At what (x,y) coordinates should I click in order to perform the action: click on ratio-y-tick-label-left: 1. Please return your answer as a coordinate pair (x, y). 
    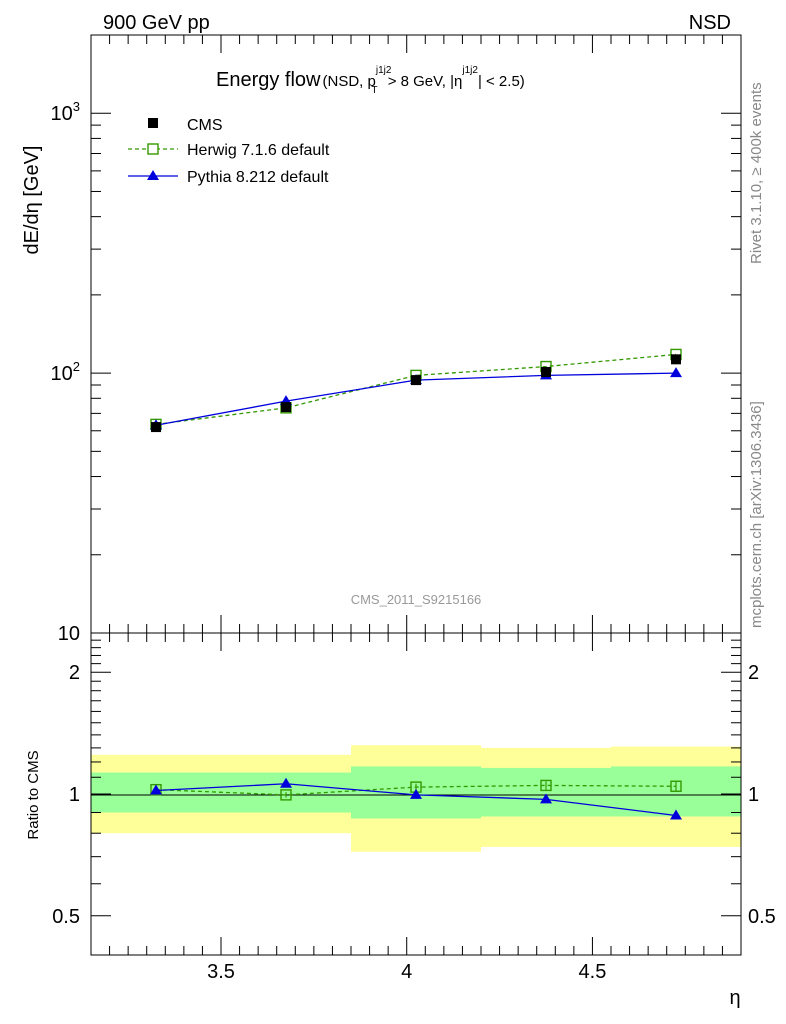
    Looking at the image, I should click on (74, 795).